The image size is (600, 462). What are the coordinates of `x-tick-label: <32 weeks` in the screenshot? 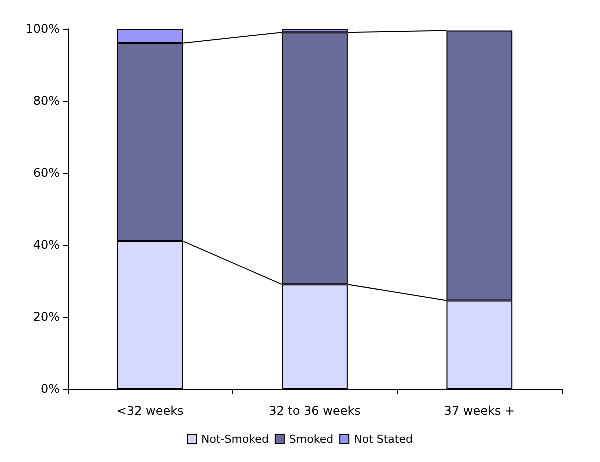 It's located at (150, 411).